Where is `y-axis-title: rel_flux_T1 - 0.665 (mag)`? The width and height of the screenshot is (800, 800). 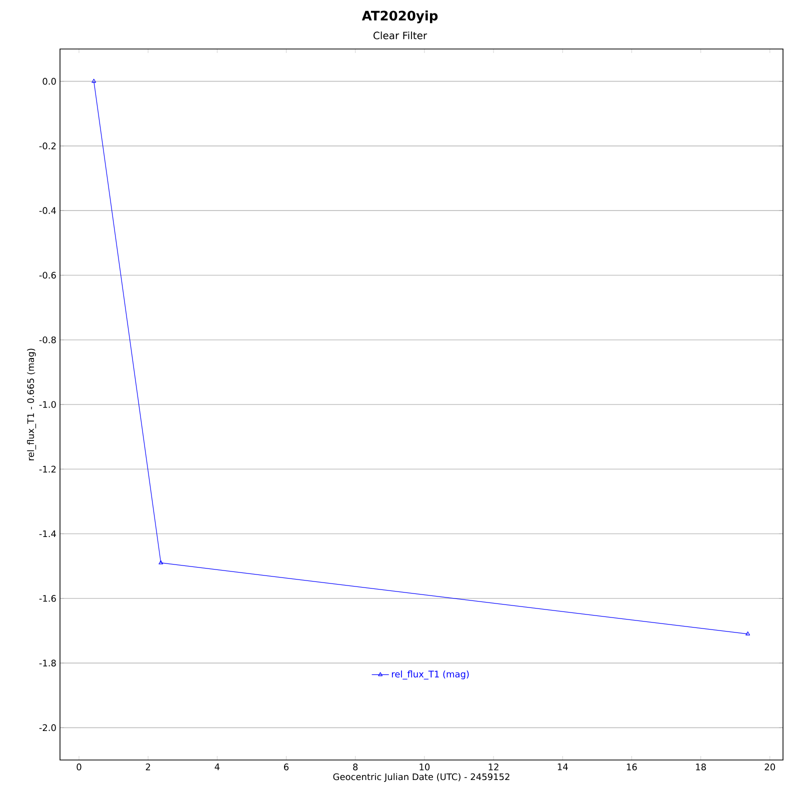 y-axis-title: rel_flux_T1 - 0.665 (mag) is located at coordinates (31, 404).